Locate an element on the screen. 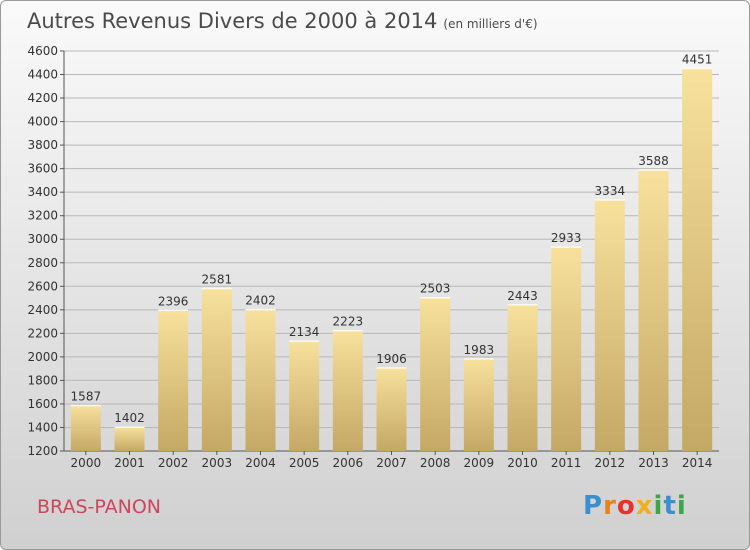 This screenshot has height=550, width=750. y-tick-label: 4200 is located at coordinates (42, 98).